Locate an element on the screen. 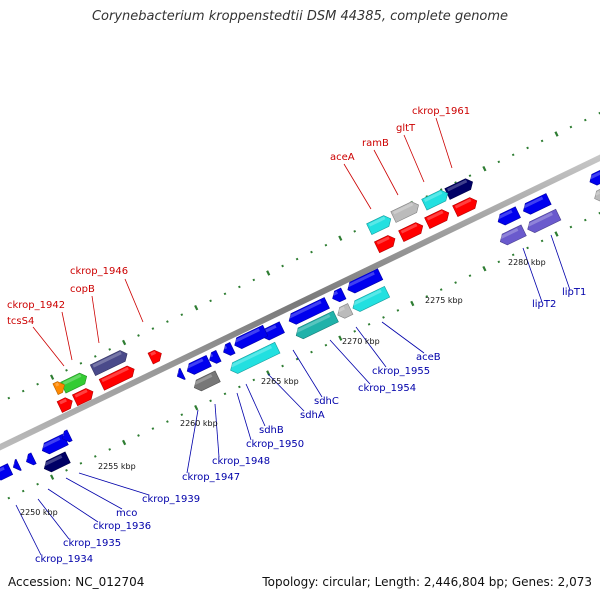  gene-ckrop-1947 is located at coordinates (207, 381).